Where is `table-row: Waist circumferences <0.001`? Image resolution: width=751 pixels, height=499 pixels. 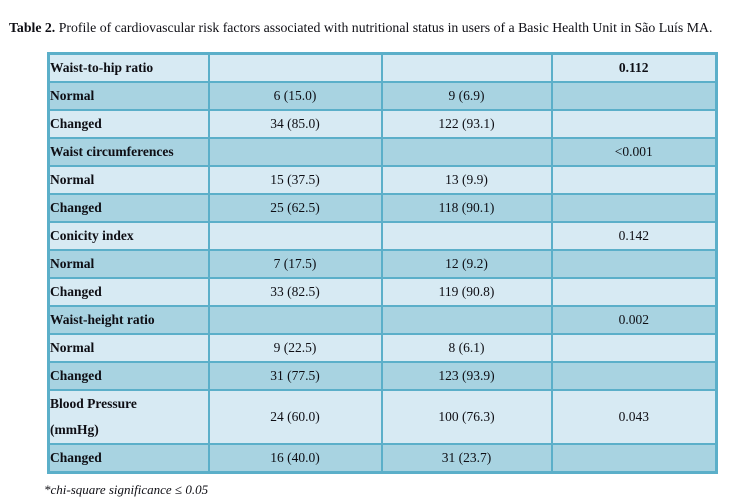
table-row: Waist circumferences <0.001 is located at coordinates (382, 152).